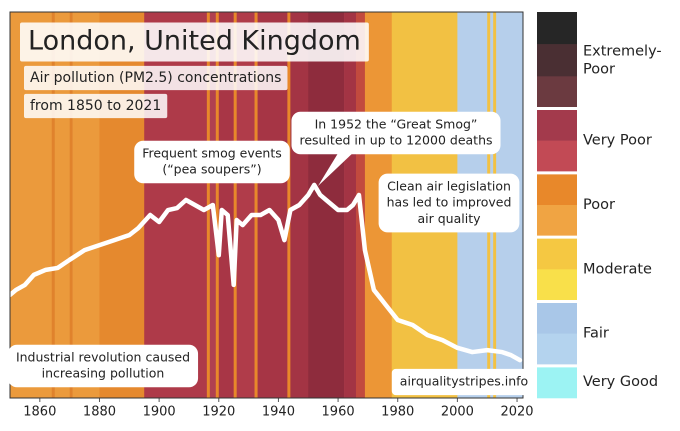 This screenshot has width=680, height=431. What do you see at coordinates (338, 412) in the screenshot?
I see `x-tick-label: 1960` at bounding box center [338, 412].